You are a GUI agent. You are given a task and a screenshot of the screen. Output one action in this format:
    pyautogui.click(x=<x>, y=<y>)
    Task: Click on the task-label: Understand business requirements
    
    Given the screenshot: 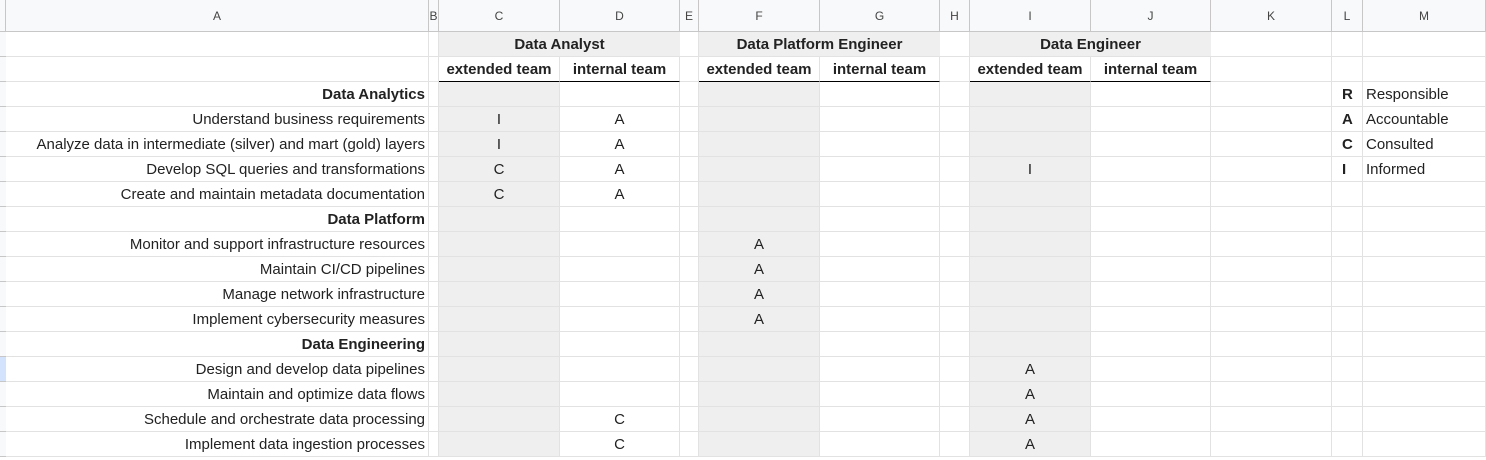 What is the action you would take?
    pyautogui.click(x=217, y=119)
    